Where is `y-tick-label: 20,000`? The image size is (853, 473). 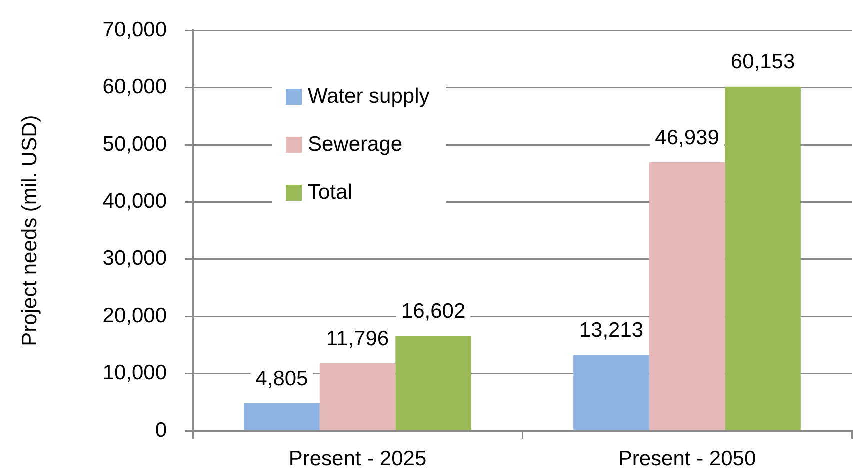 y-tick-label: 20,000 is located at coordinates (134, 316).